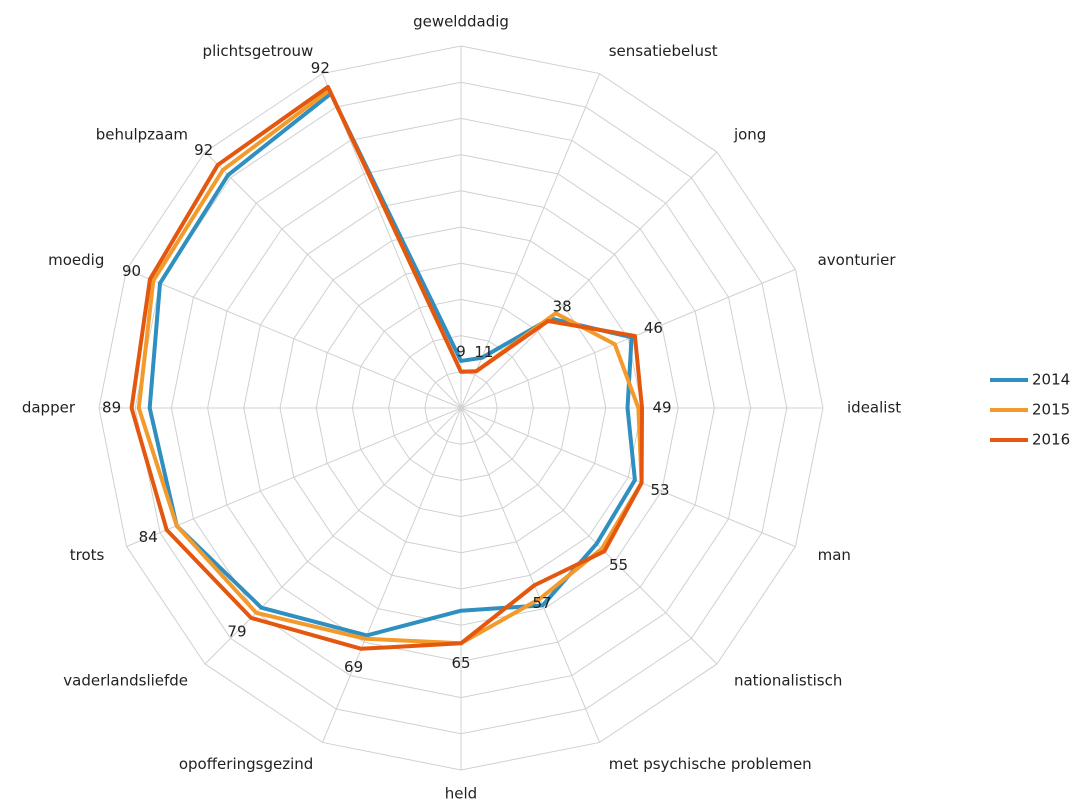 The height and width of the screenshot is (812, 1092). Describe the element at coordinates (353, 667) in the screenshot. I see `data-label: 69` at that location.